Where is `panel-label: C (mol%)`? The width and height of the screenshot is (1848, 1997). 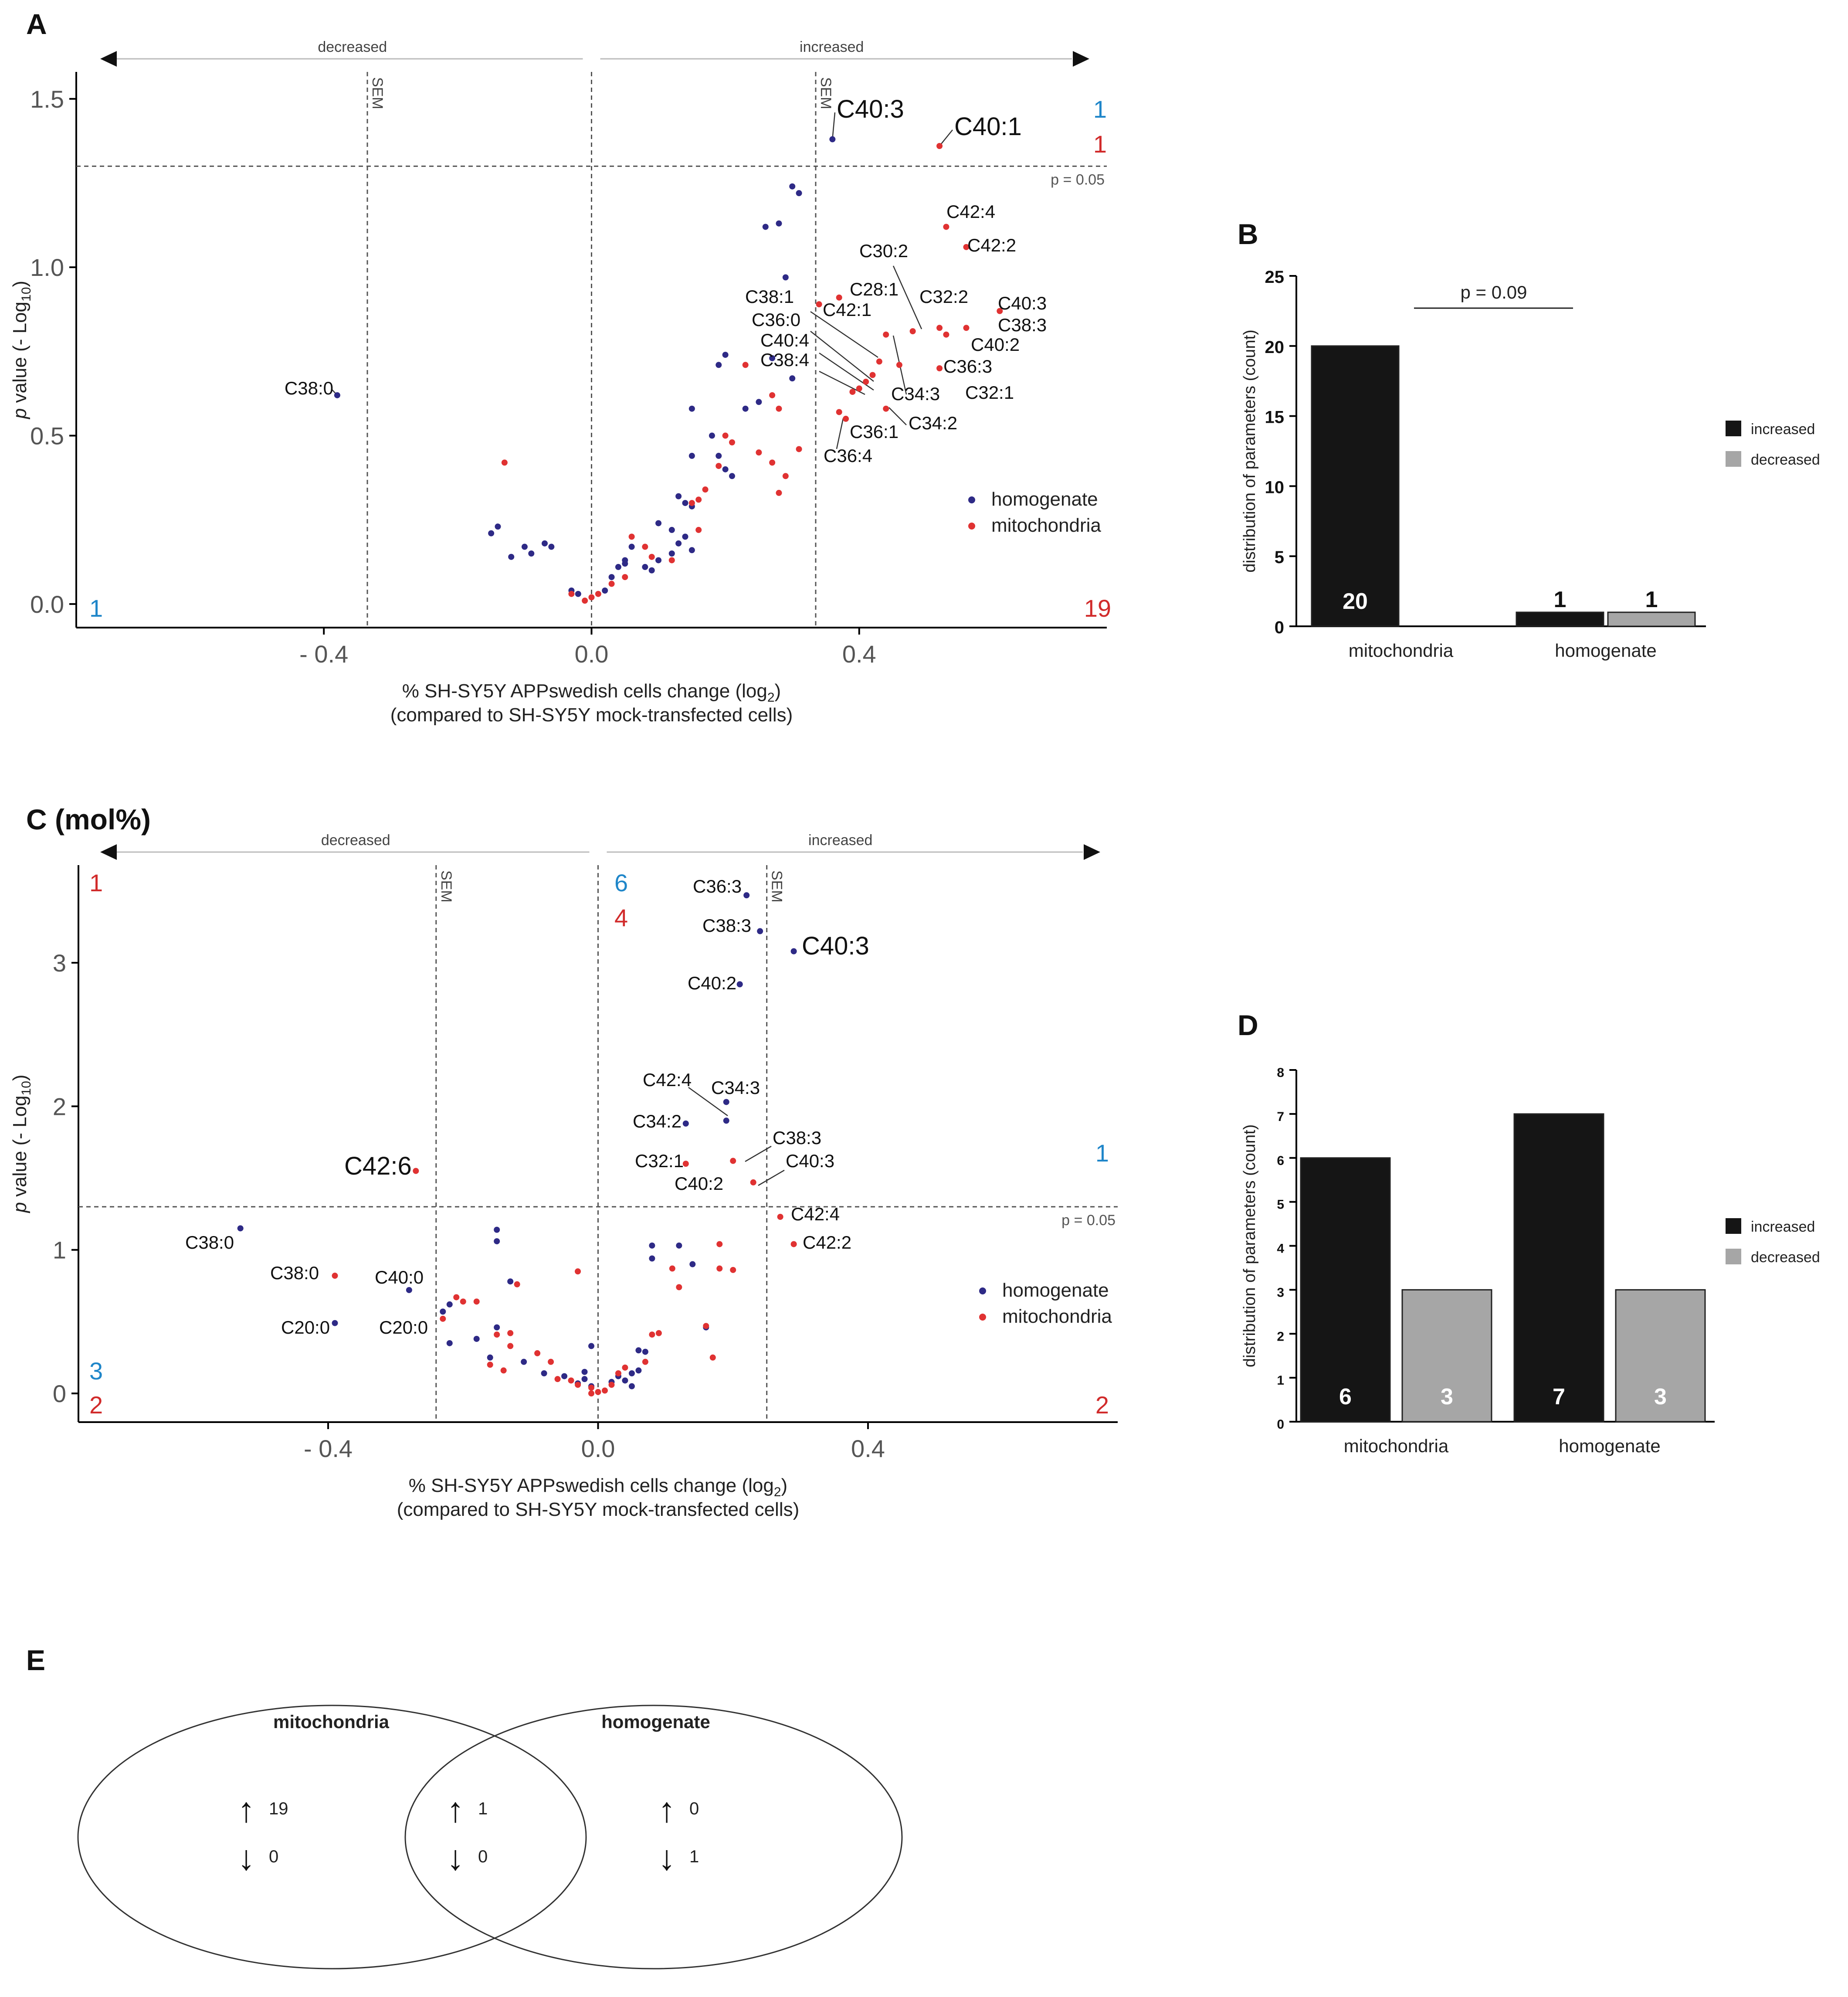
panel-label: C (mol%) is located at coordinates (88, 819).